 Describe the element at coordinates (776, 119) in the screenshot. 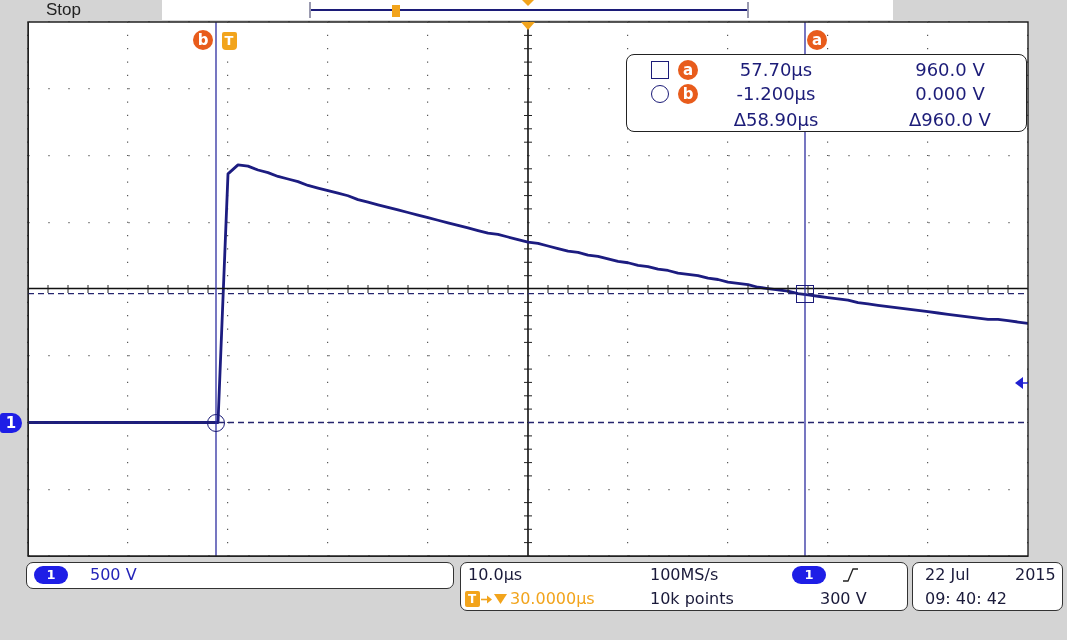

I see `text: Δ58.90µs` at that location.